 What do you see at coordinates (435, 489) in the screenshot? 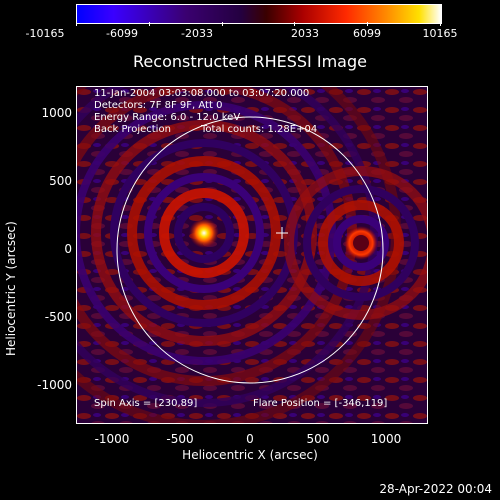
I see `footer-date: 28-Apr-2022 00:04` at bounding box center [435, 489].